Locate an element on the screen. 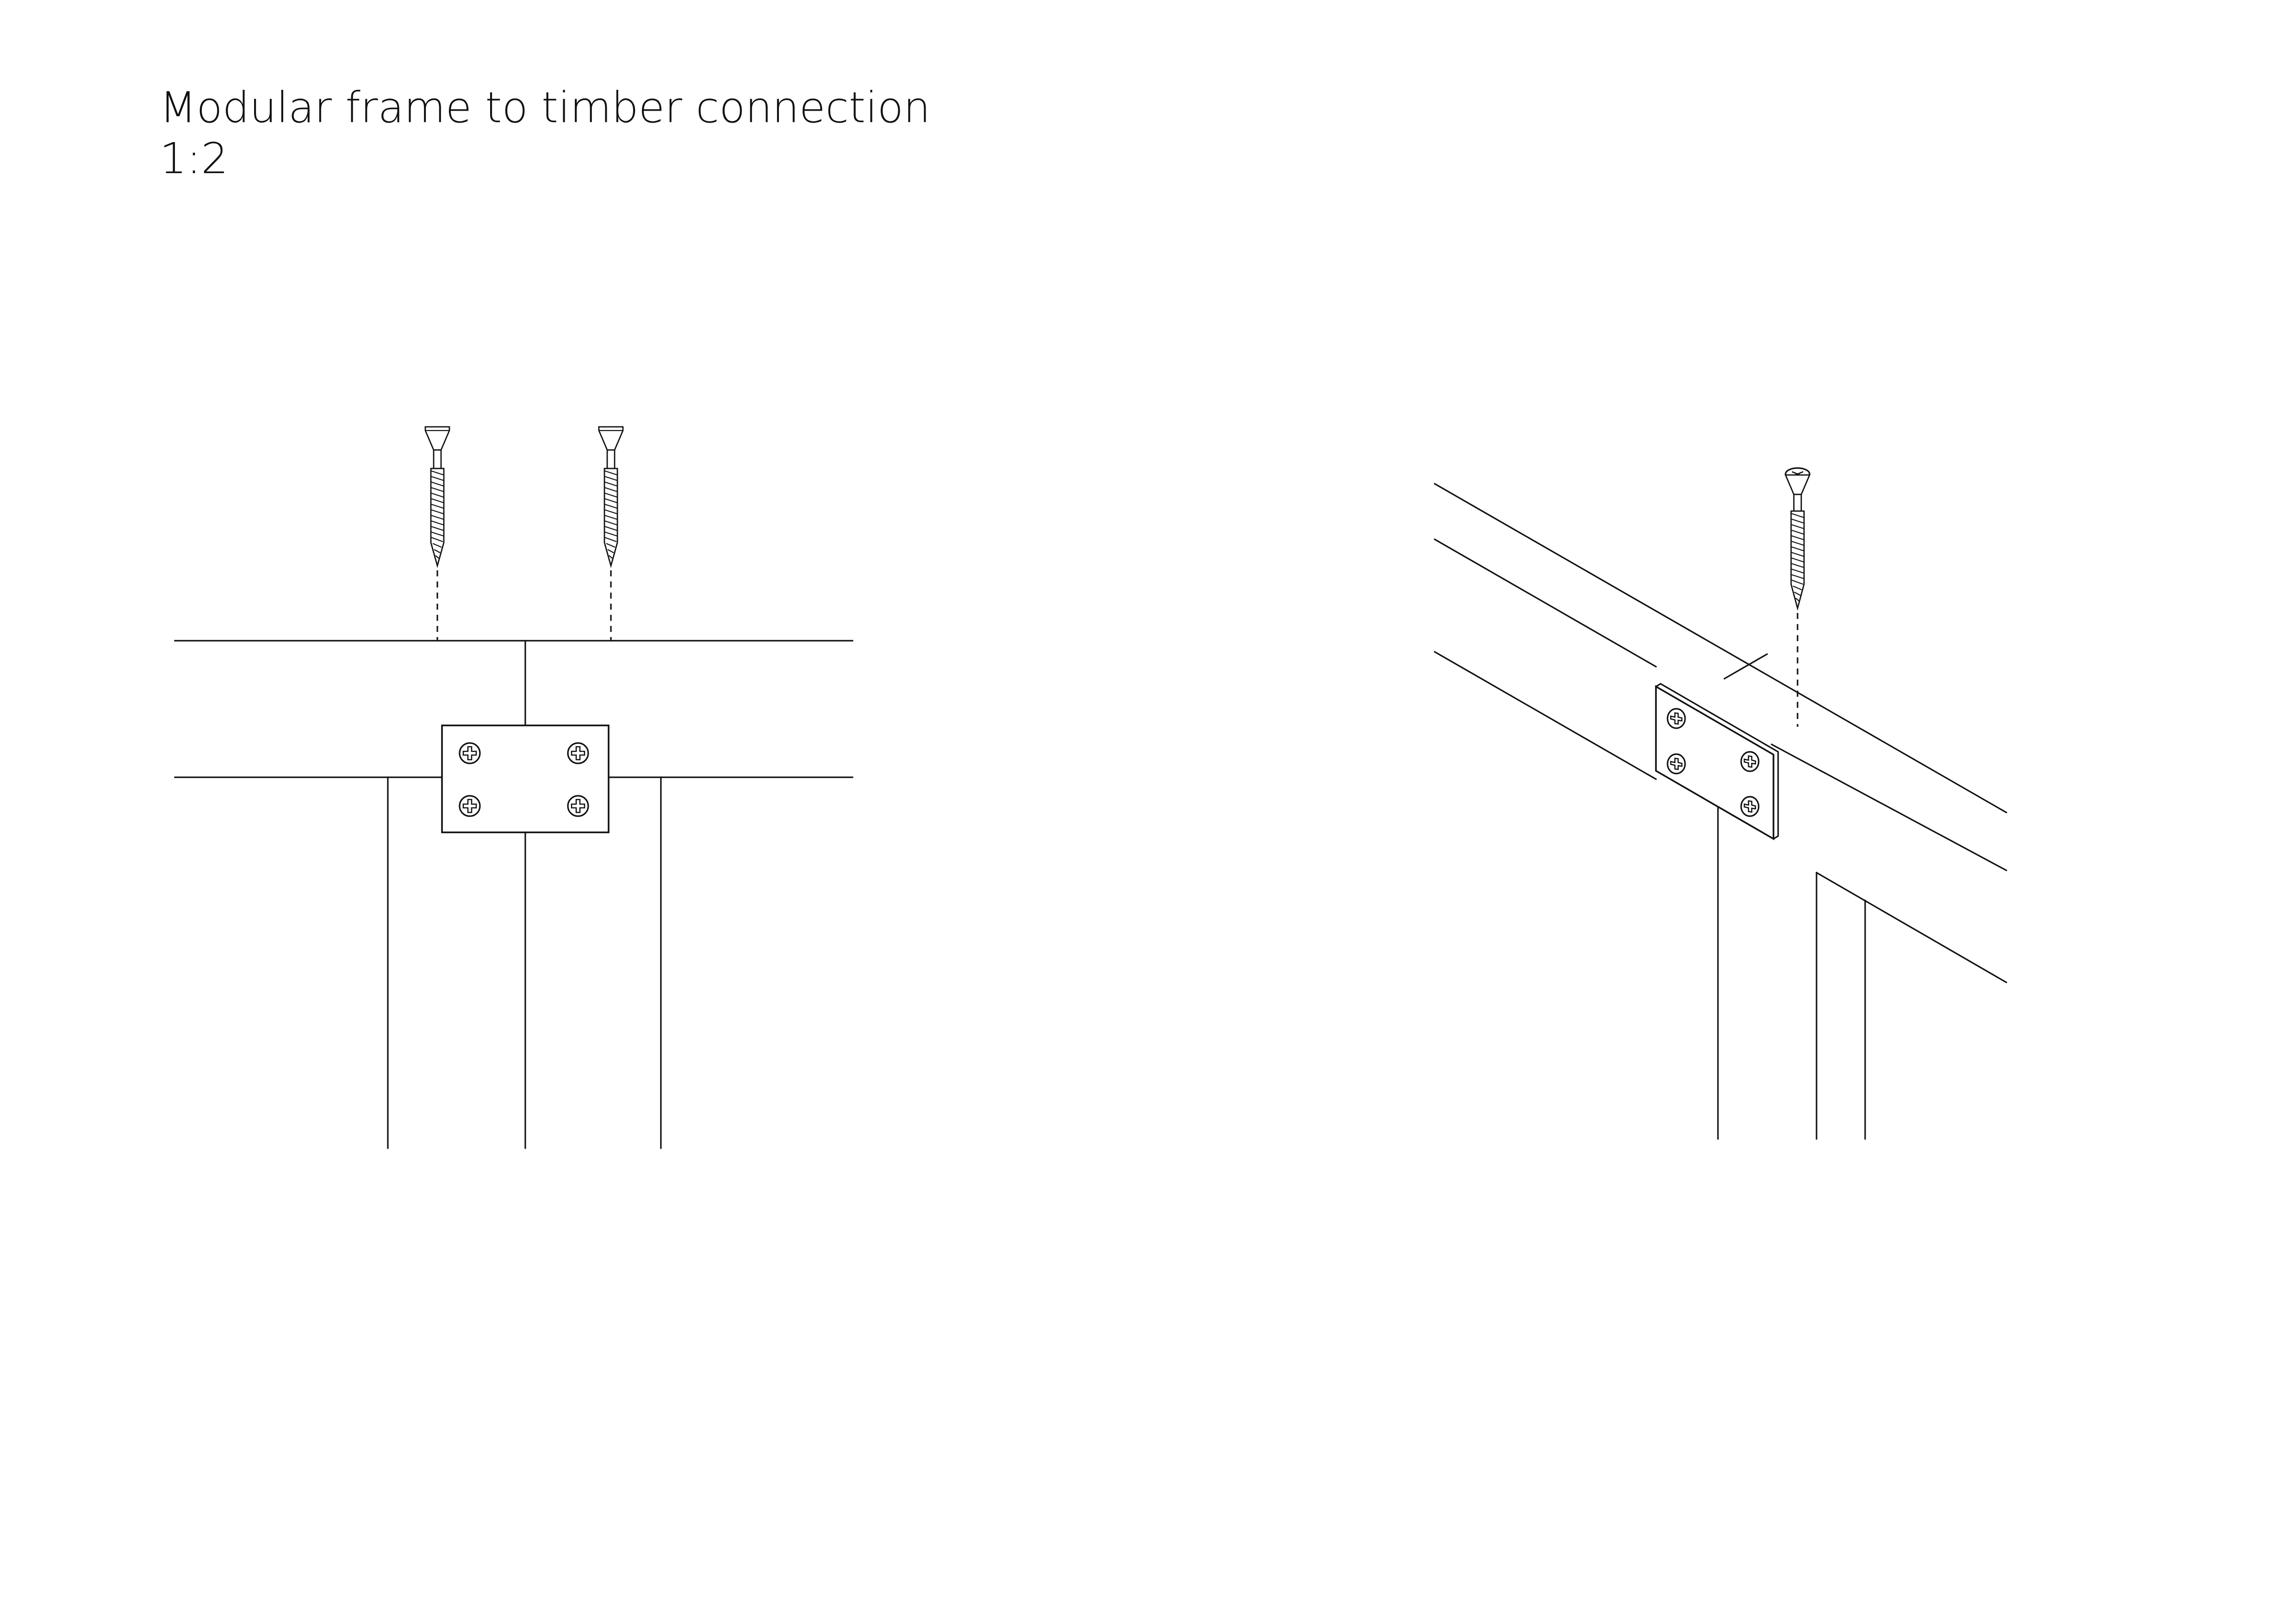  drawing-title: Modular frame to timber connection is located at coordinates (545, 107).